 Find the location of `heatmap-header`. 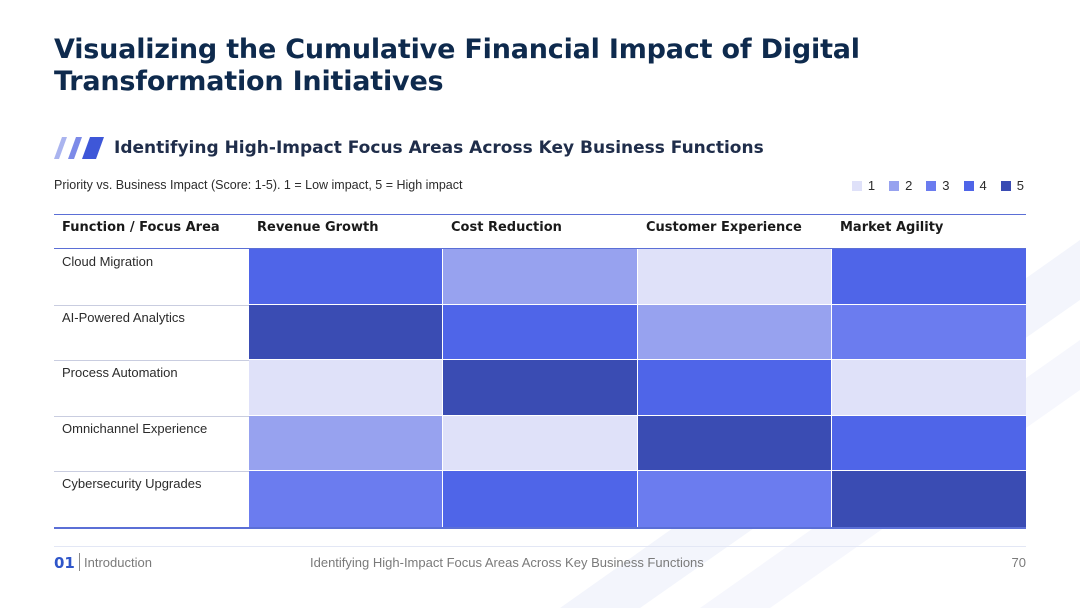

heatmap-header is located at coordinates (540, 231).